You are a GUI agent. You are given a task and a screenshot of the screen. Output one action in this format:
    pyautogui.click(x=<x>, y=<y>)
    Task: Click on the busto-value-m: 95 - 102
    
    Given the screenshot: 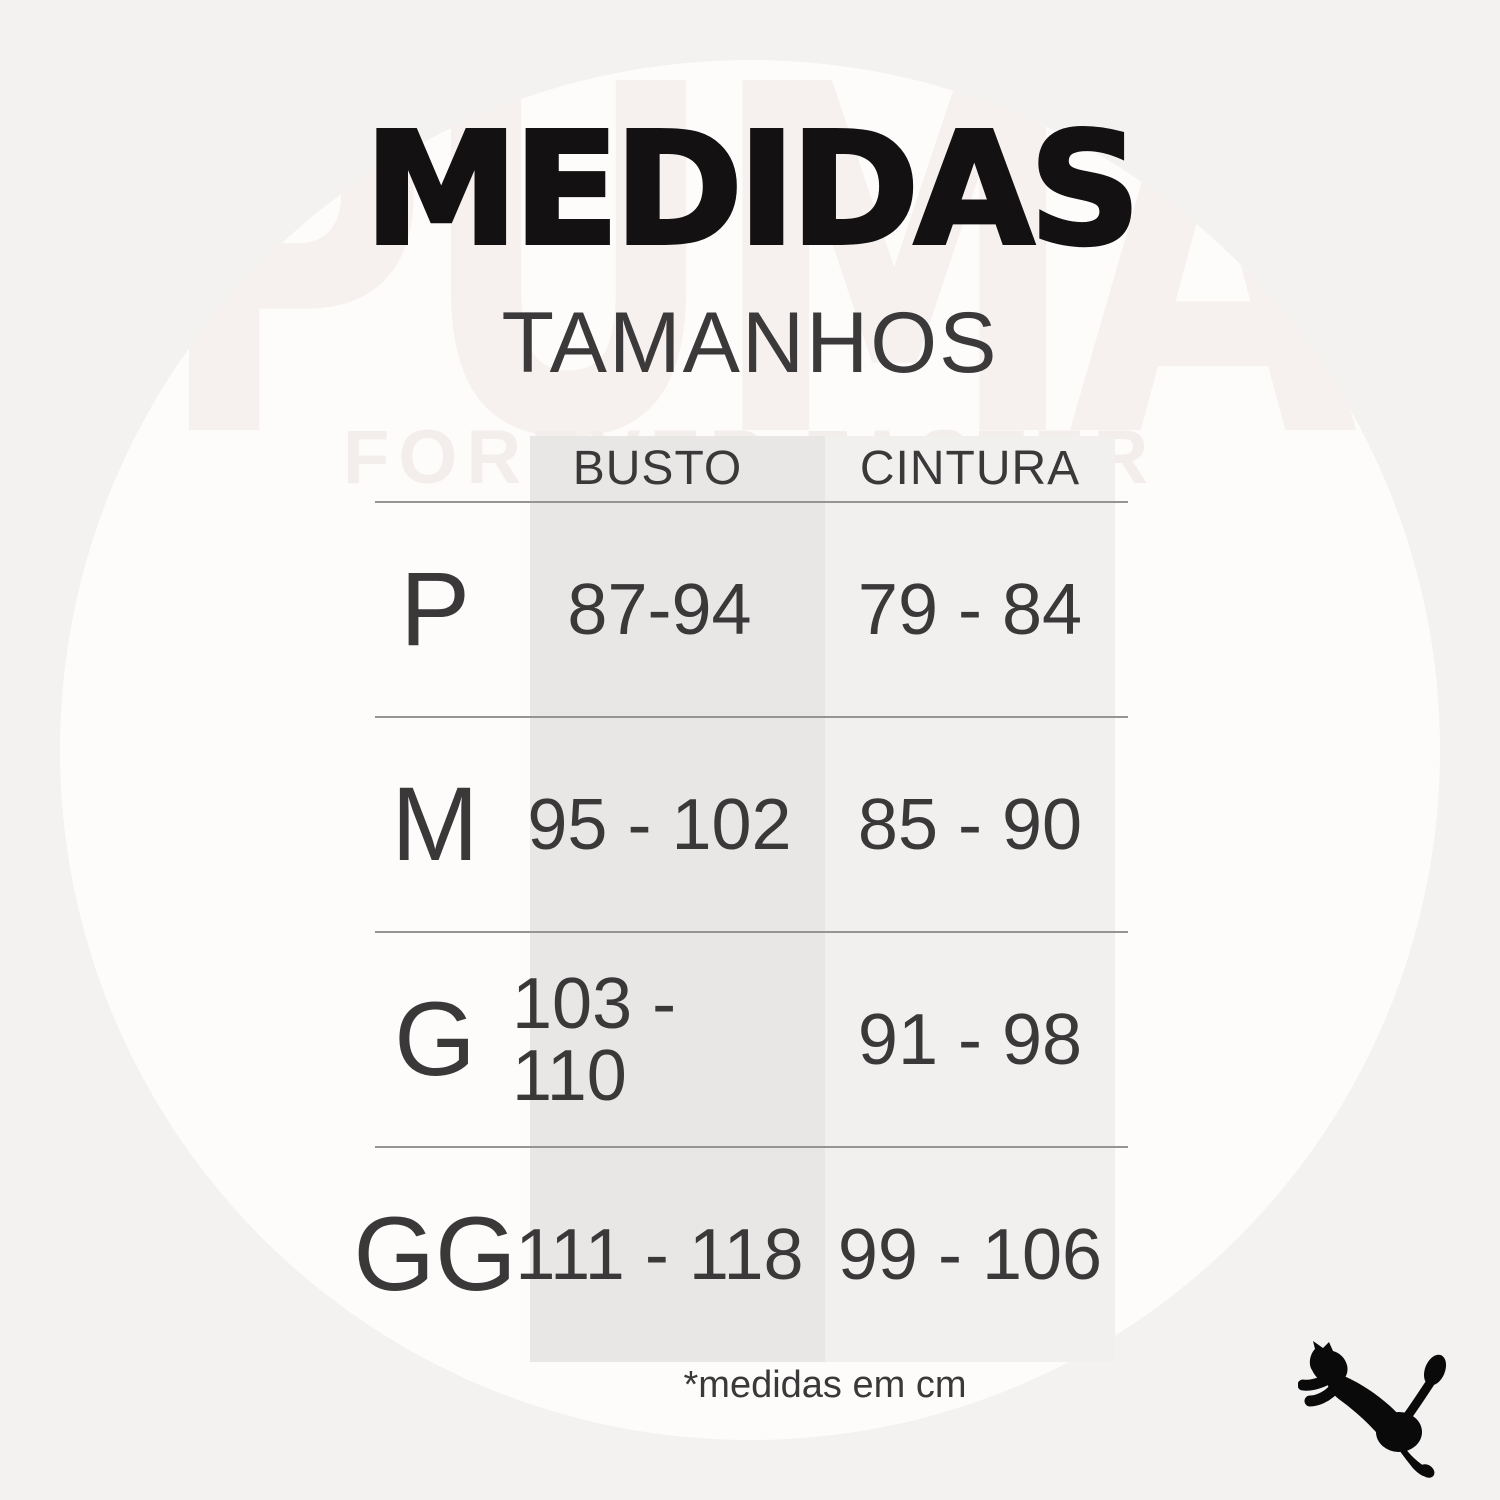 What is the action you would take?
    pyautogui.click(x=659, y=824)
    